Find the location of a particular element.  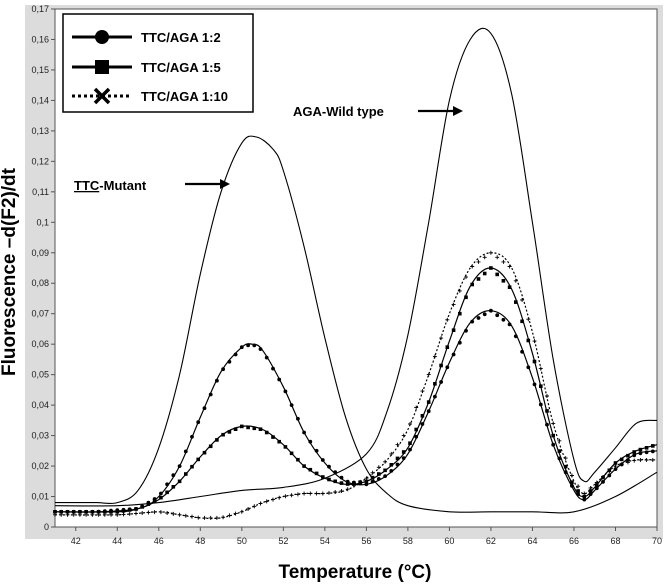

x-axis-title: Temperature (°C) is located at coordinates (355, 572).